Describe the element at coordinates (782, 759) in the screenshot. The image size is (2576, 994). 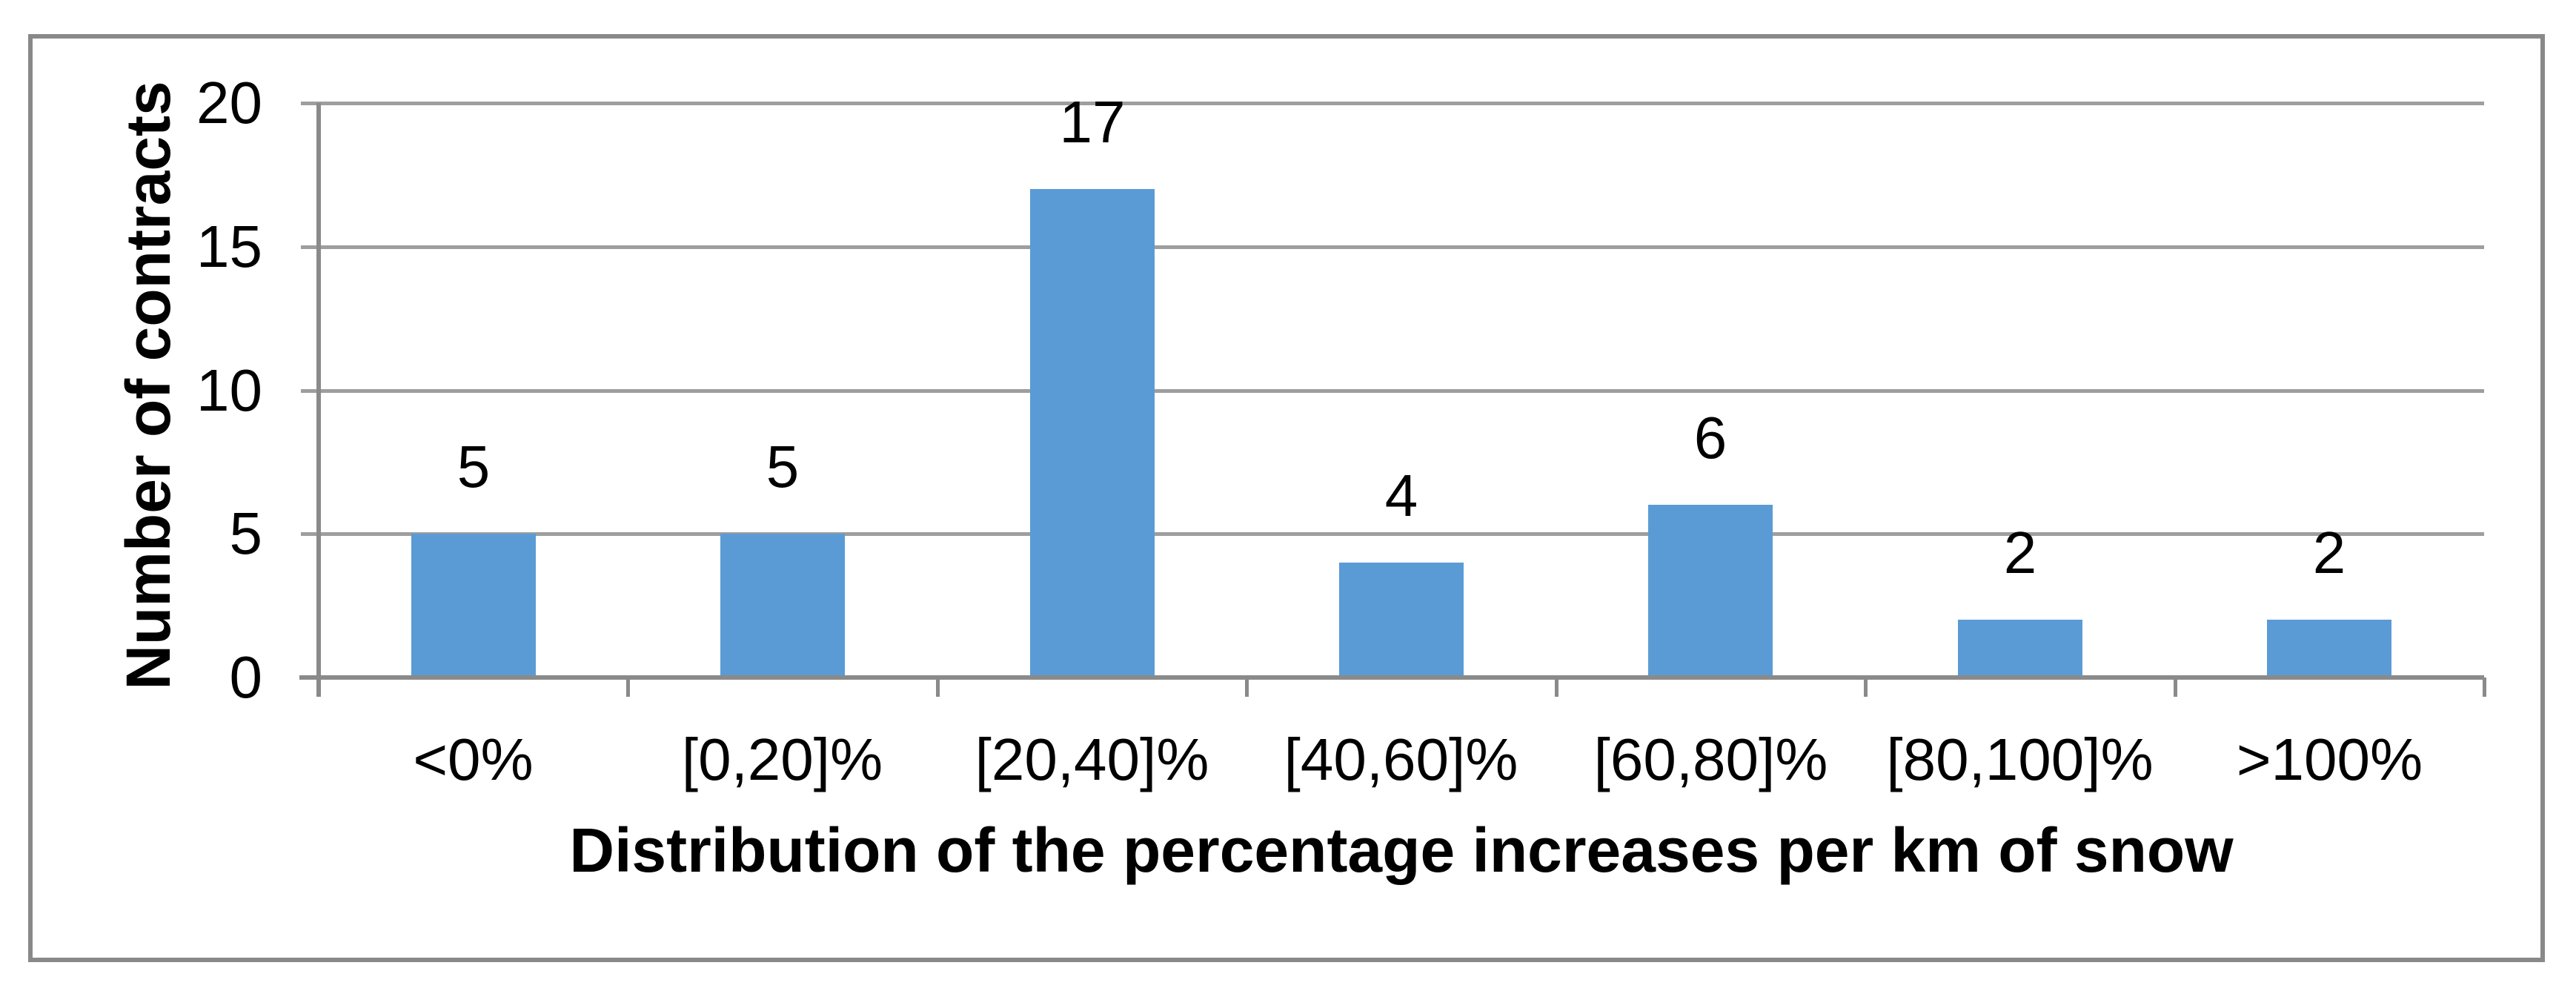
I see `x-tick-label-[0,20]%: [0,20]%` at that location.